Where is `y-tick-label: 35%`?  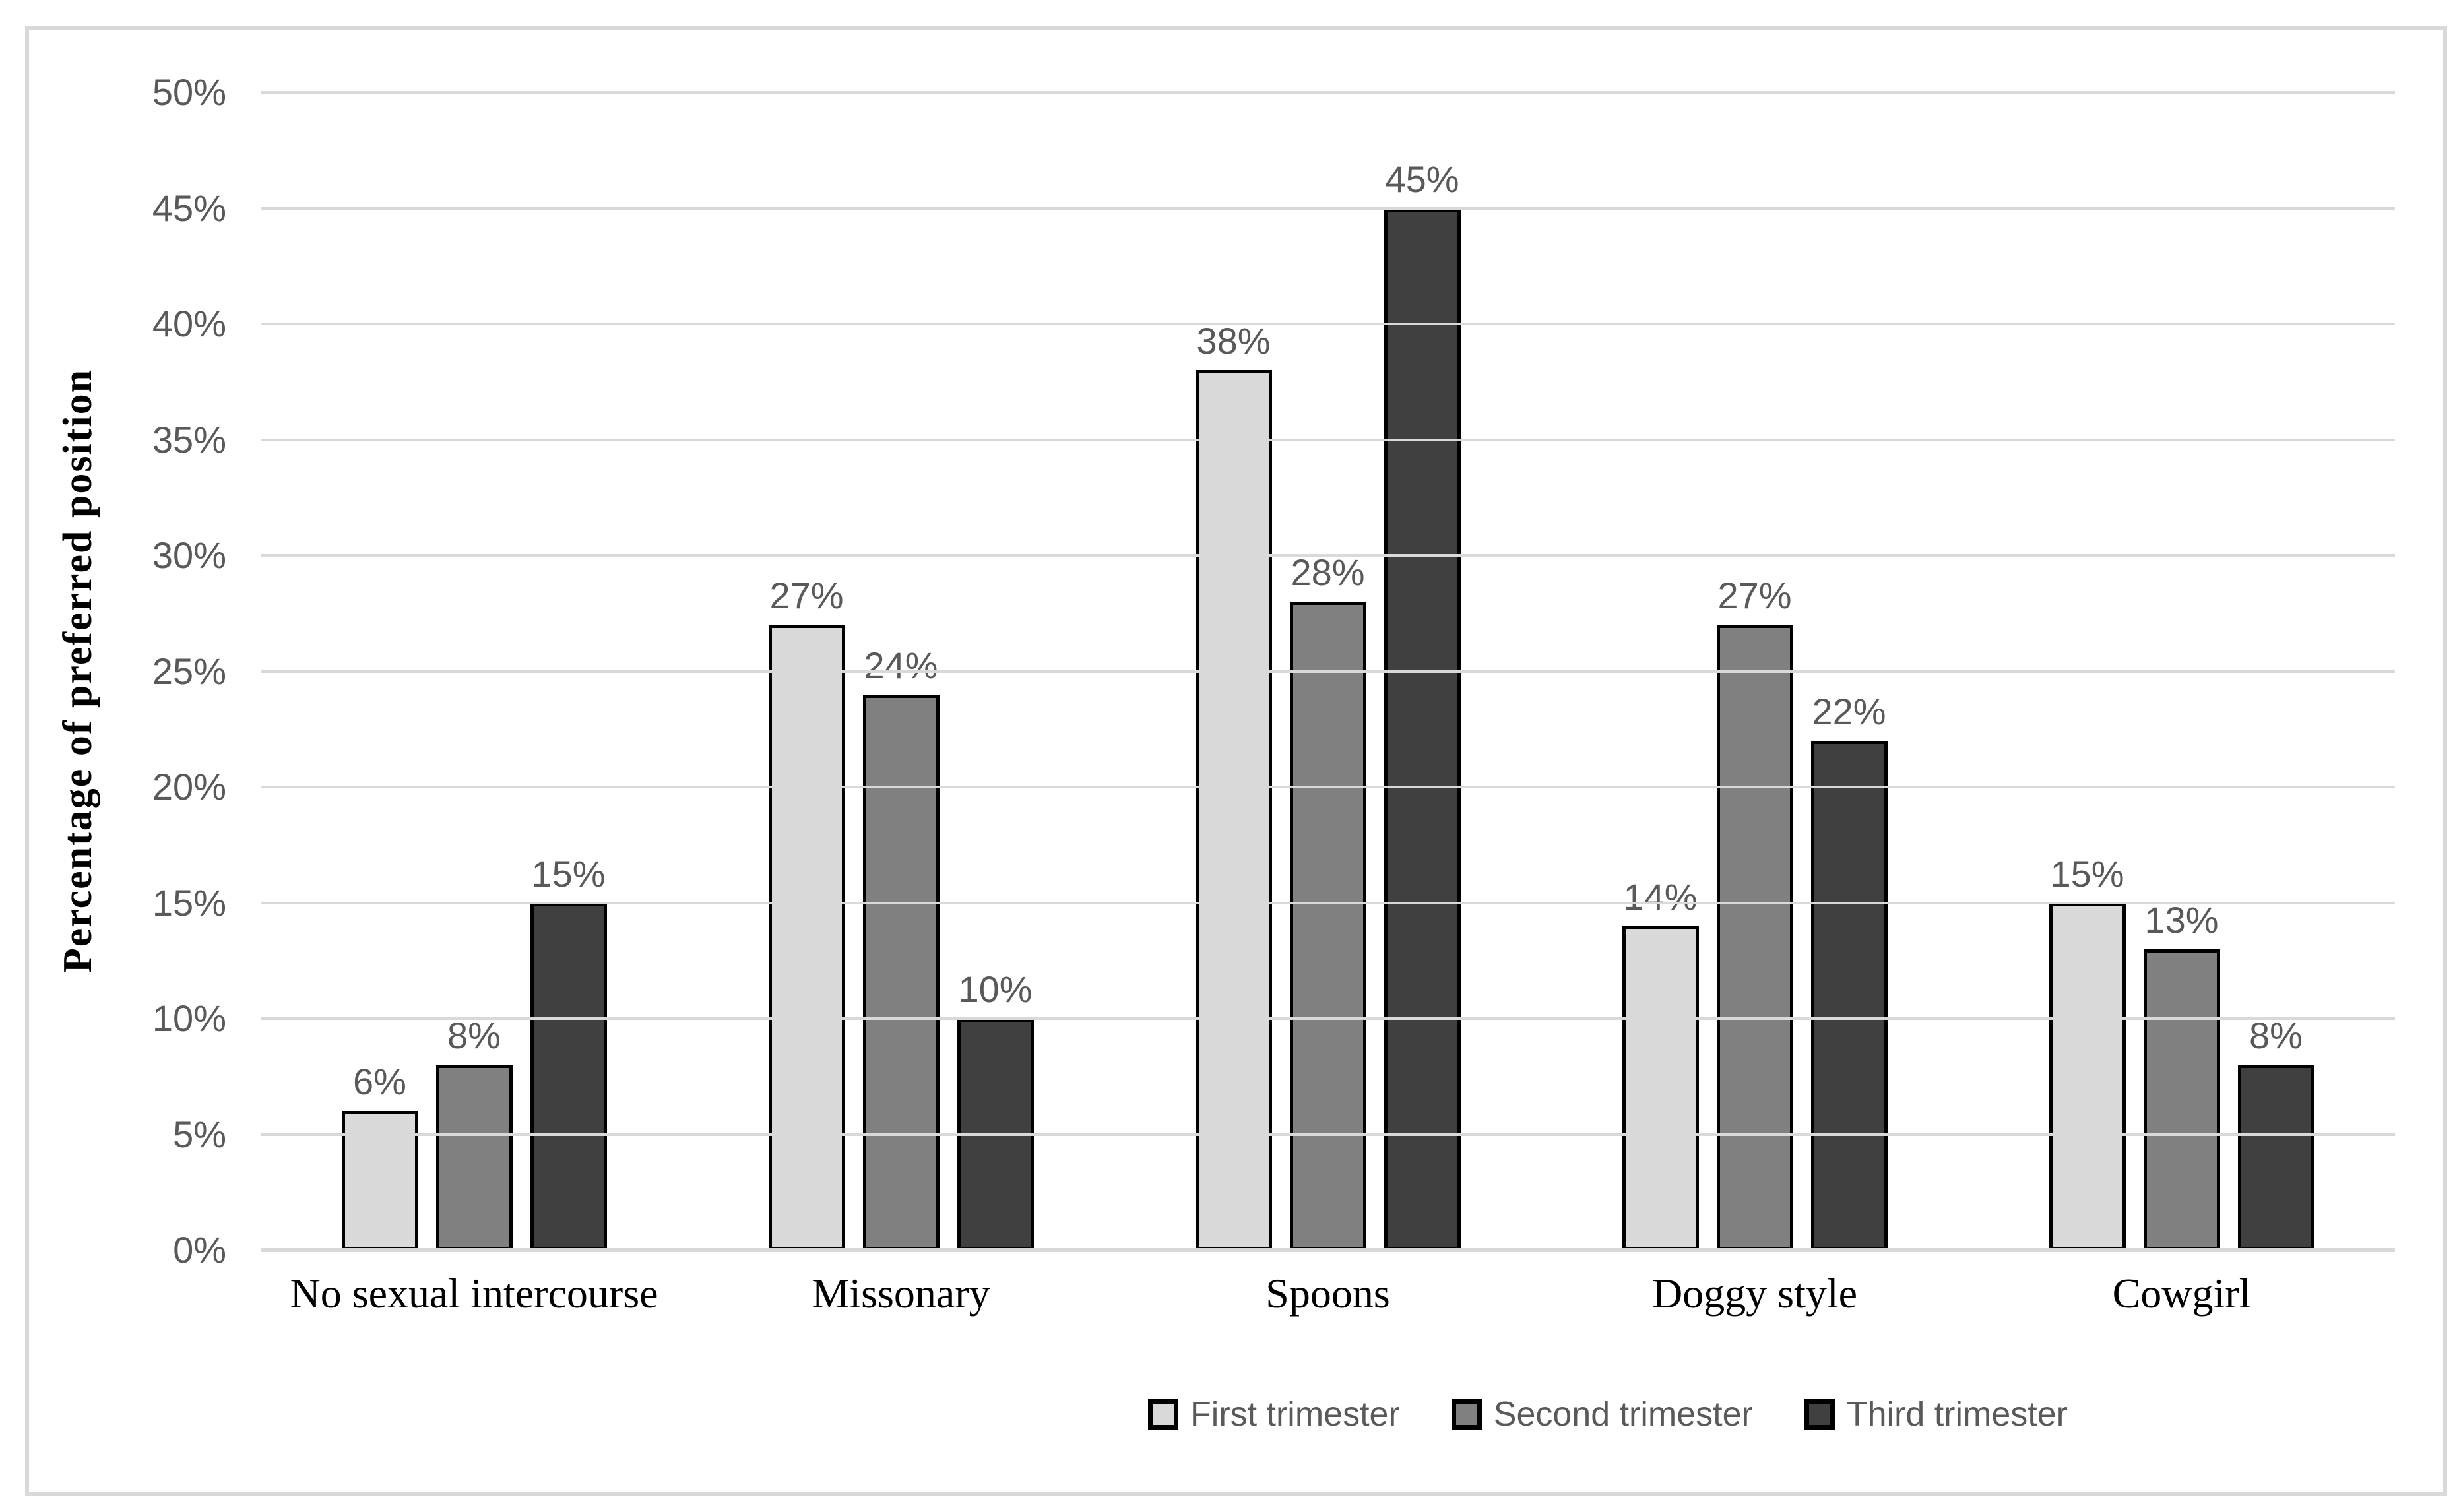 y-tick-label: 35% is located at coordinates (189, 439).